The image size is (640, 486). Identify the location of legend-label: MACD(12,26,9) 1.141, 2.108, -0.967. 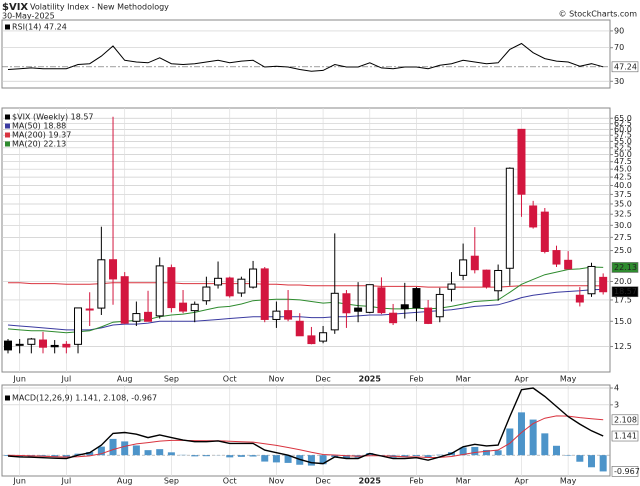
(84, 398).